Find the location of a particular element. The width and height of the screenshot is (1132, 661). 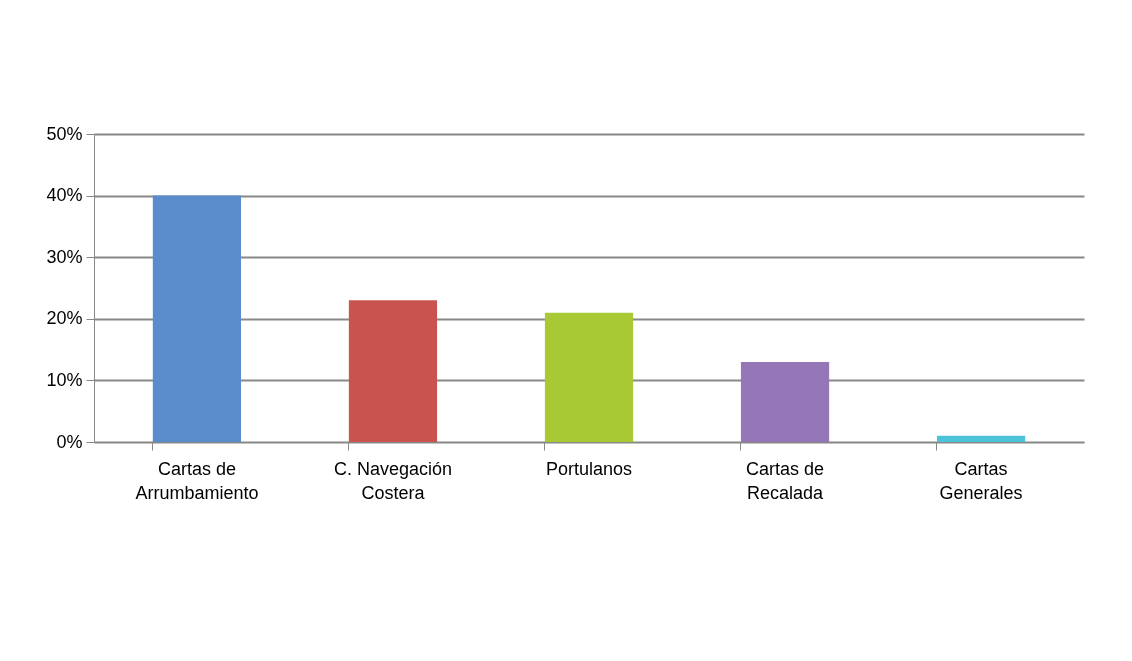

x-tick-label: Cartas de Recalada is located at coordinates (785, 480).